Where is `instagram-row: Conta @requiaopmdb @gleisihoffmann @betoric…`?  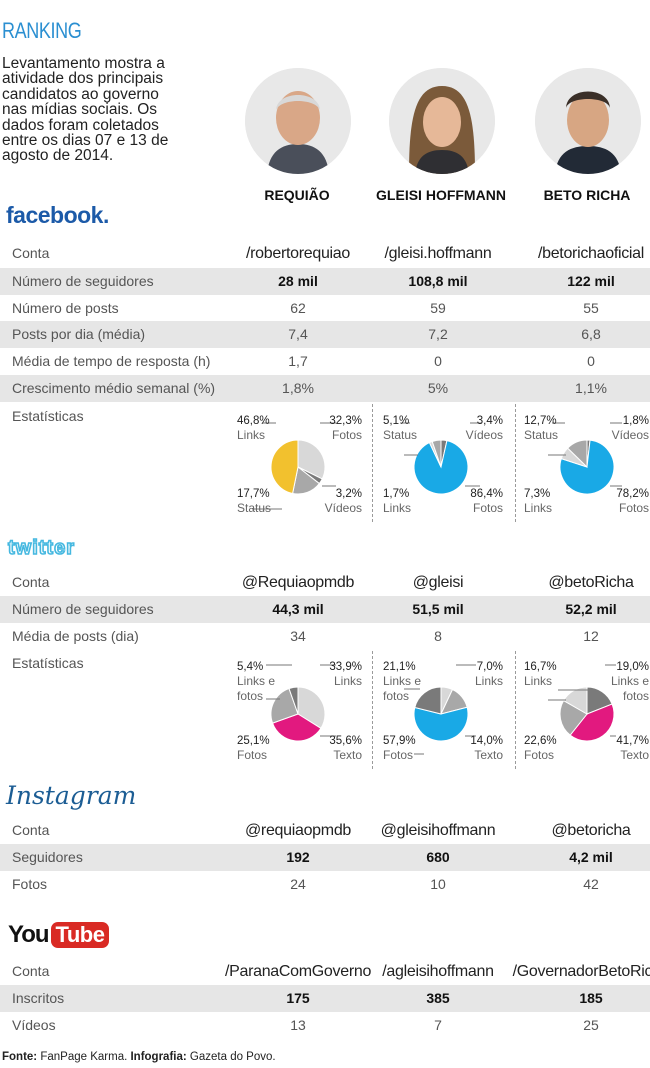
instagram-row: Conta @requiaopmdb @gleisihoffmann @betoric… is located at coordinates (325, 830).